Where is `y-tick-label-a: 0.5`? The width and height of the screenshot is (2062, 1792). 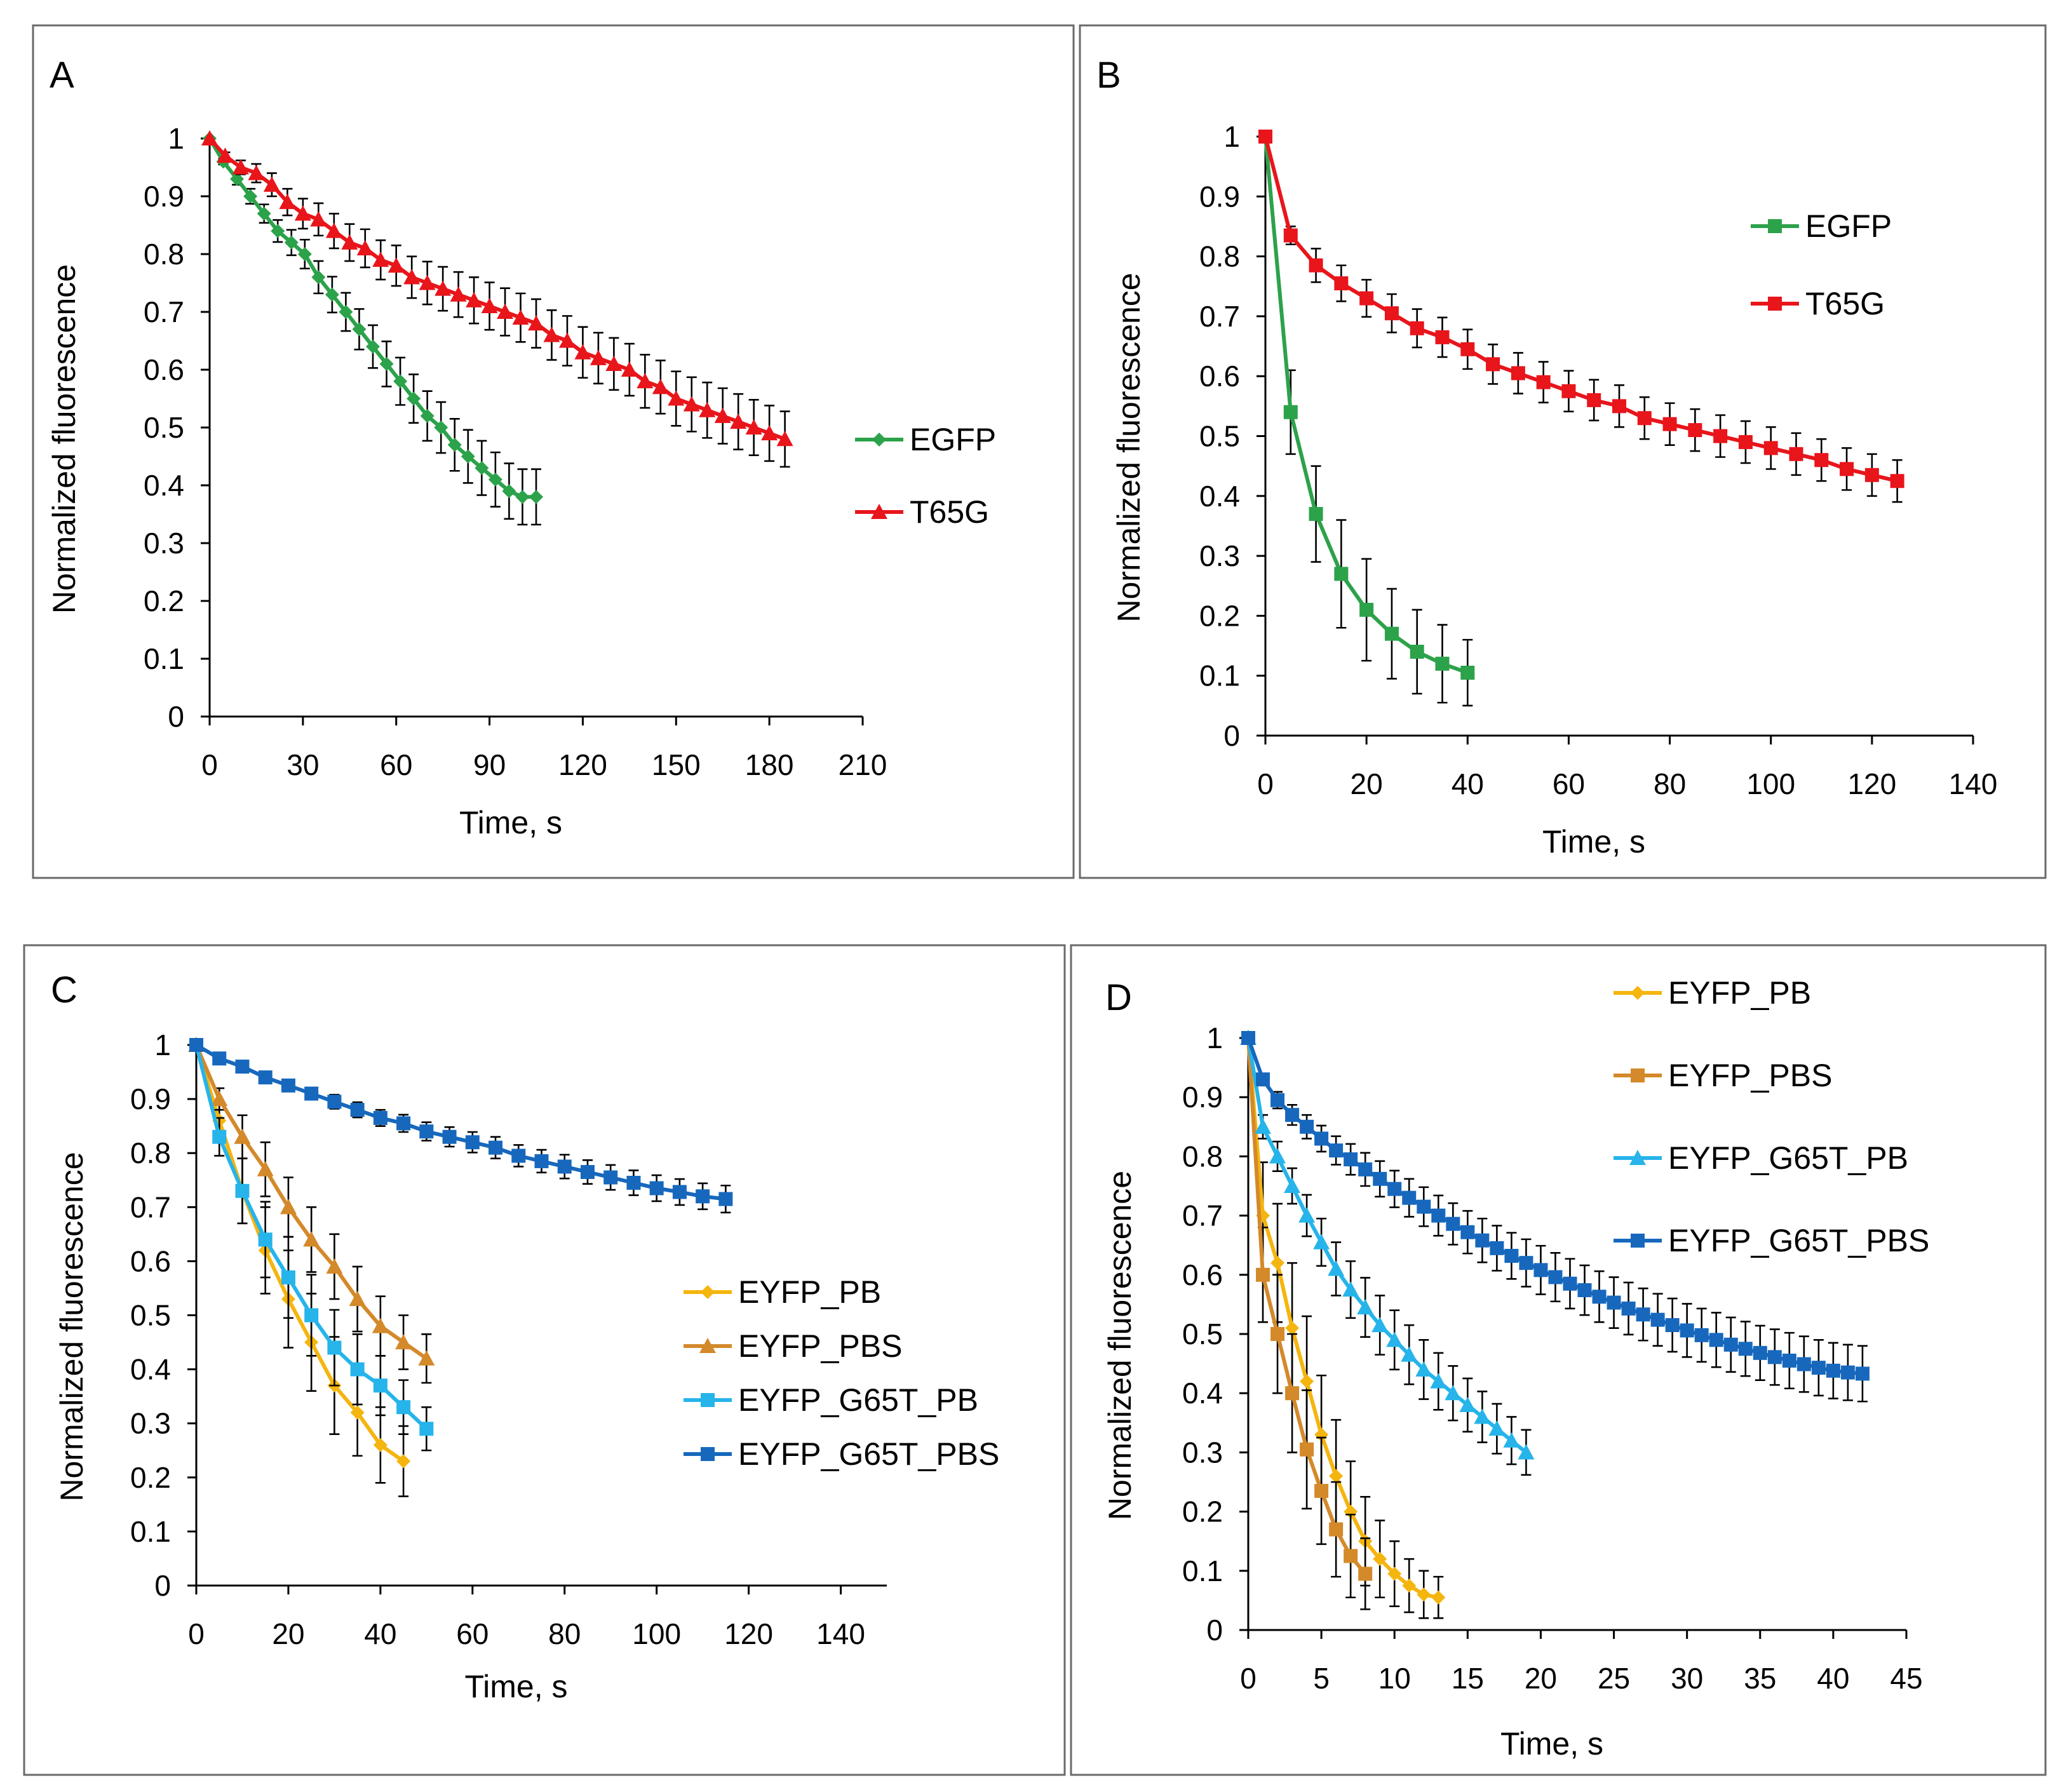 y-tick-label-a: 0.5 is located at coordinates (164, 427).